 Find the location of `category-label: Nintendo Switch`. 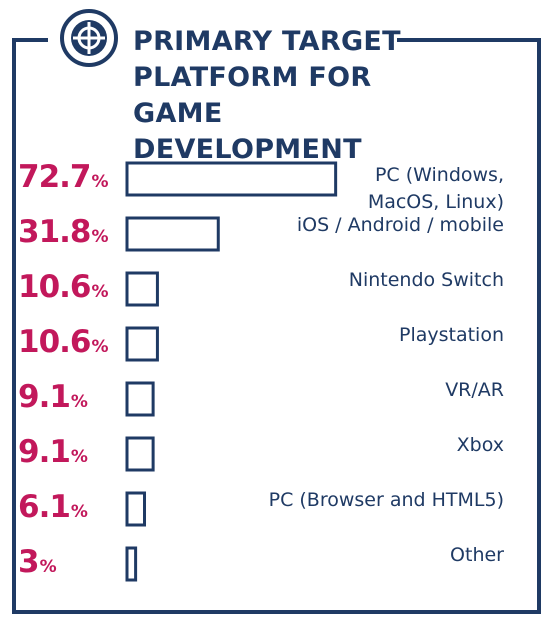

category-label: Nintendo Switch is located at coordinates (384, 280).